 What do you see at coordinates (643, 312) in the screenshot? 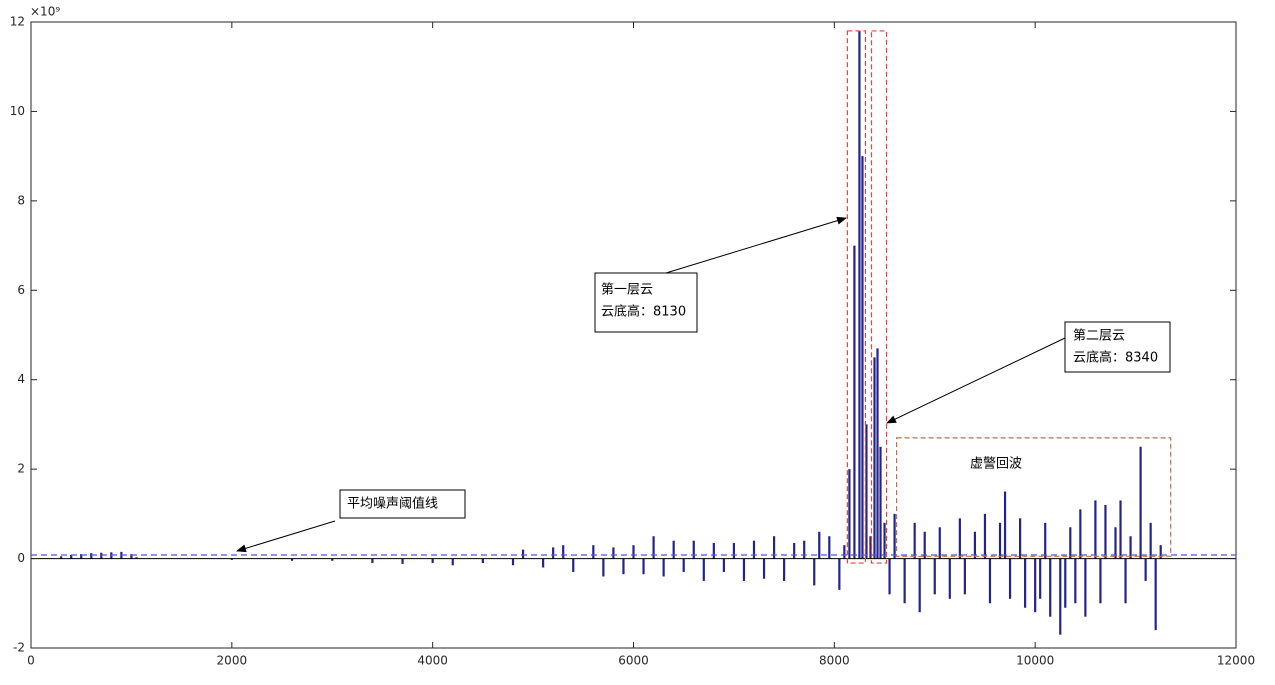
I see `annotation-text: 云底高：8130` at bounding box center [643, 312].